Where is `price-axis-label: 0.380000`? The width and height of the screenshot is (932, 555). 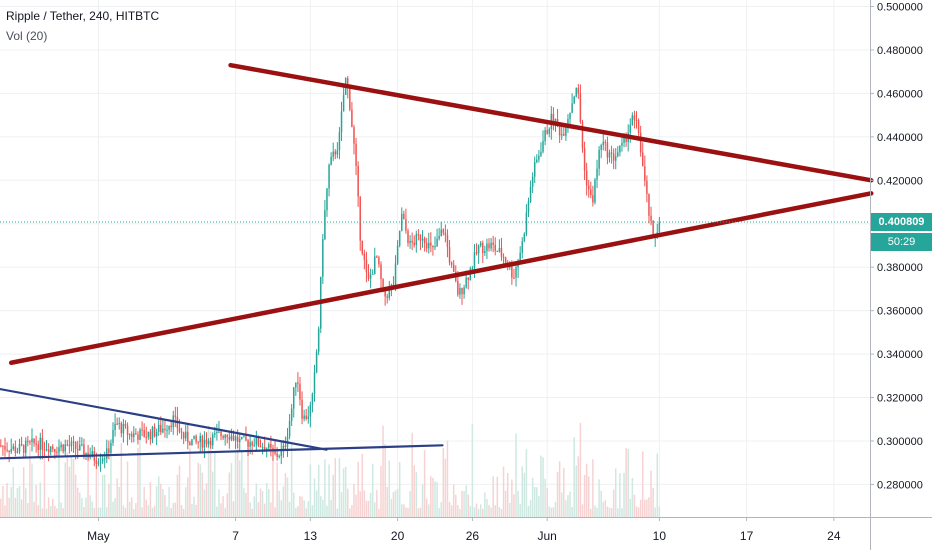
price-axis-label: 0.380000 is located at coordinates (900, 268).